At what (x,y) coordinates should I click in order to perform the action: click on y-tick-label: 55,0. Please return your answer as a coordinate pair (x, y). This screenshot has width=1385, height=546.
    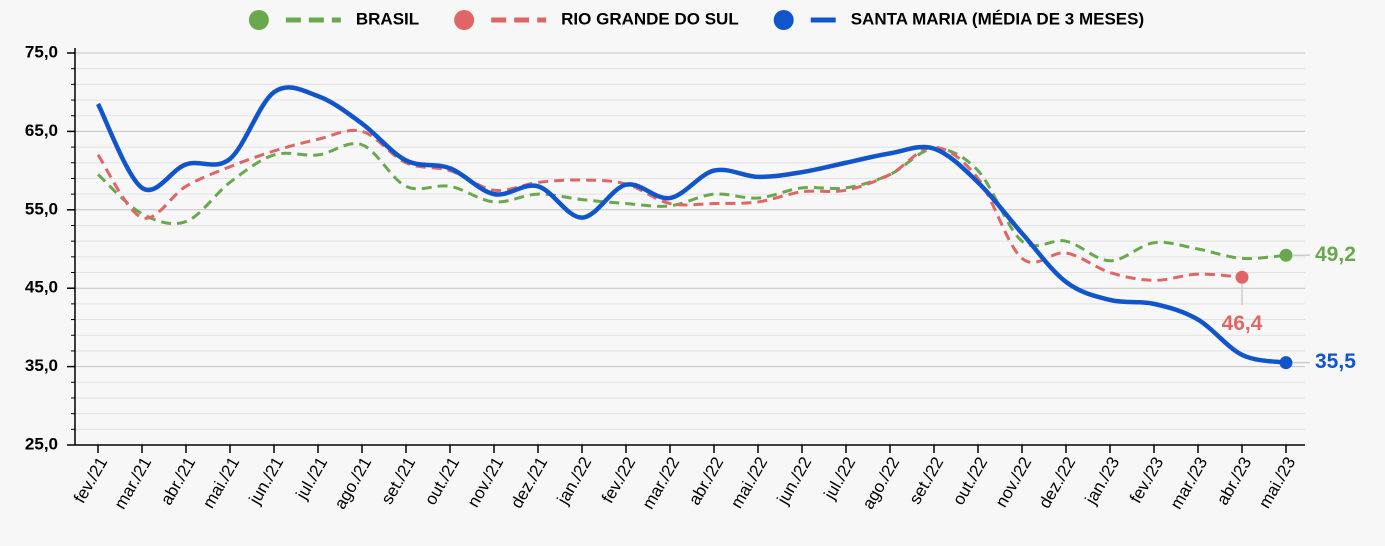
    Looking at the image, I should click on (41, 208).